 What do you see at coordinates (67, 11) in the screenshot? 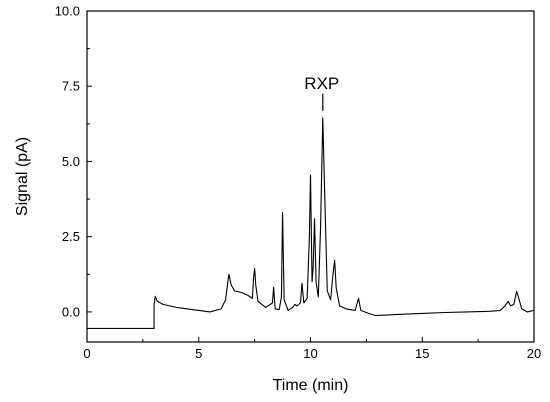
I see `y-tick-label: 10.0` at bounding box center [67, 11].